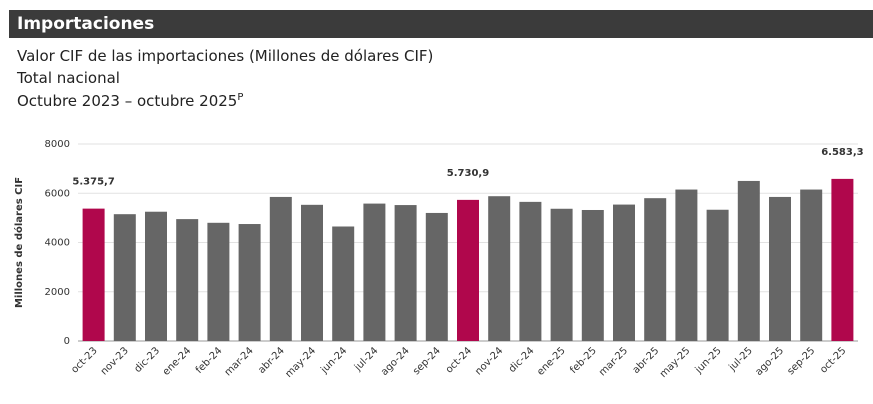 Image resolution: width=873 pixels, height=404 pixels. What do you see at coordinates (115, 361) in the screenshot?
I see `x-tick-label: nov-23` at bounding box center [115, 361].